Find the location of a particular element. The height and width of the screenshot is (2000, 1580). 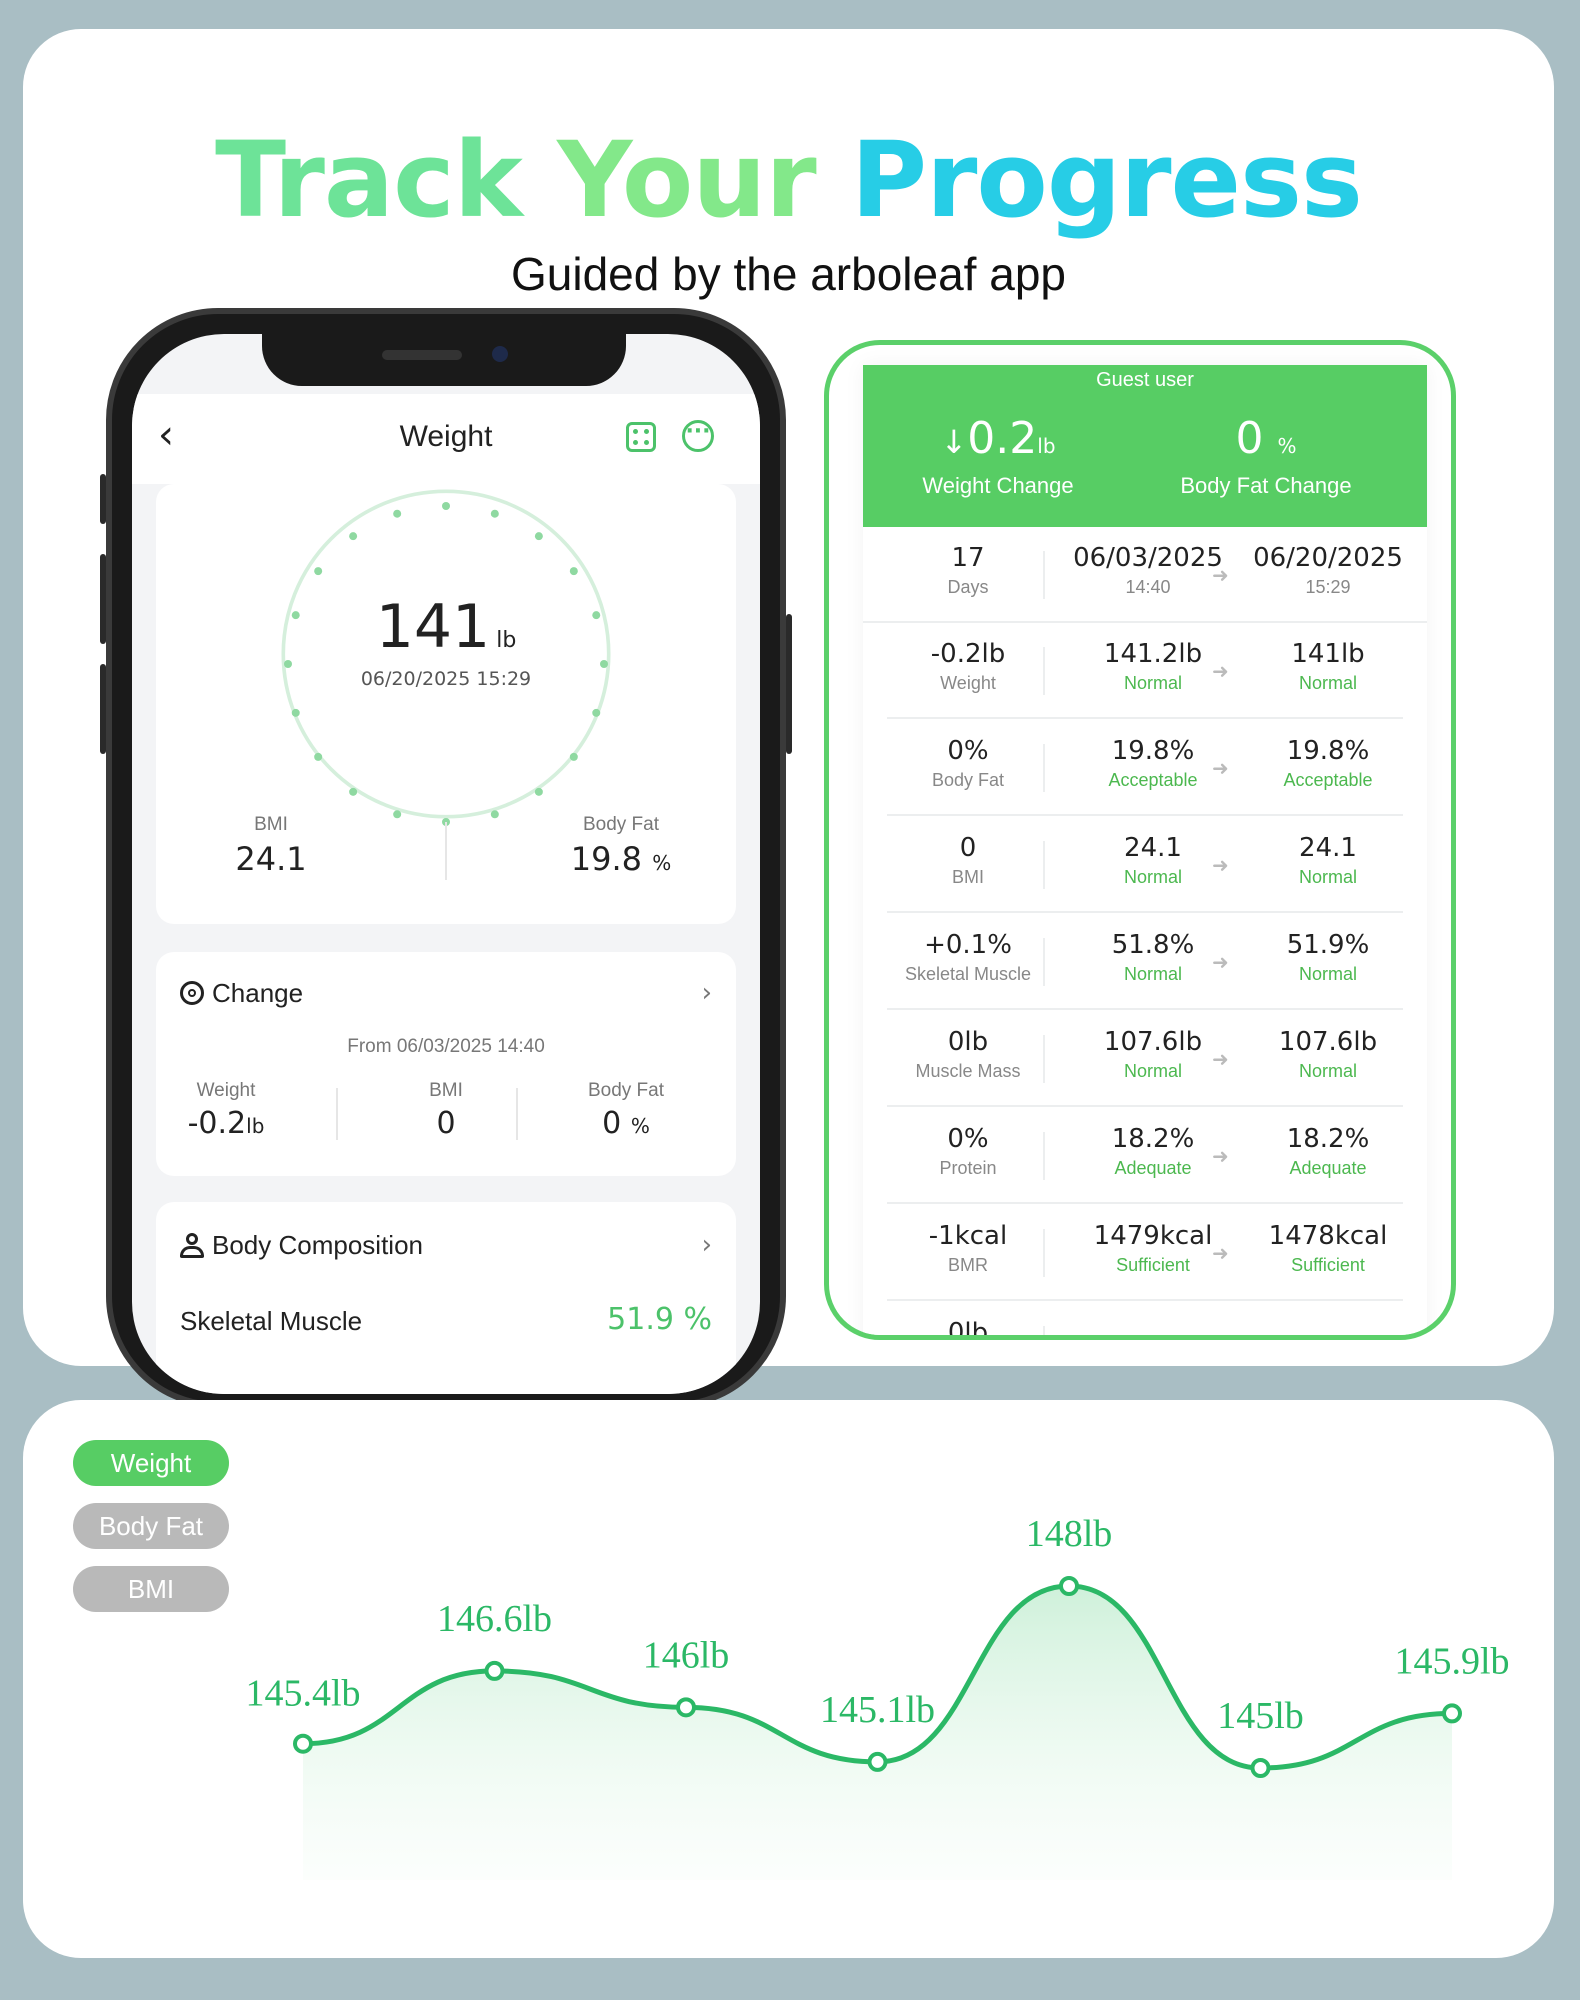

bodyfat-change-value: 0 % is located at coordinates (1266, 438).